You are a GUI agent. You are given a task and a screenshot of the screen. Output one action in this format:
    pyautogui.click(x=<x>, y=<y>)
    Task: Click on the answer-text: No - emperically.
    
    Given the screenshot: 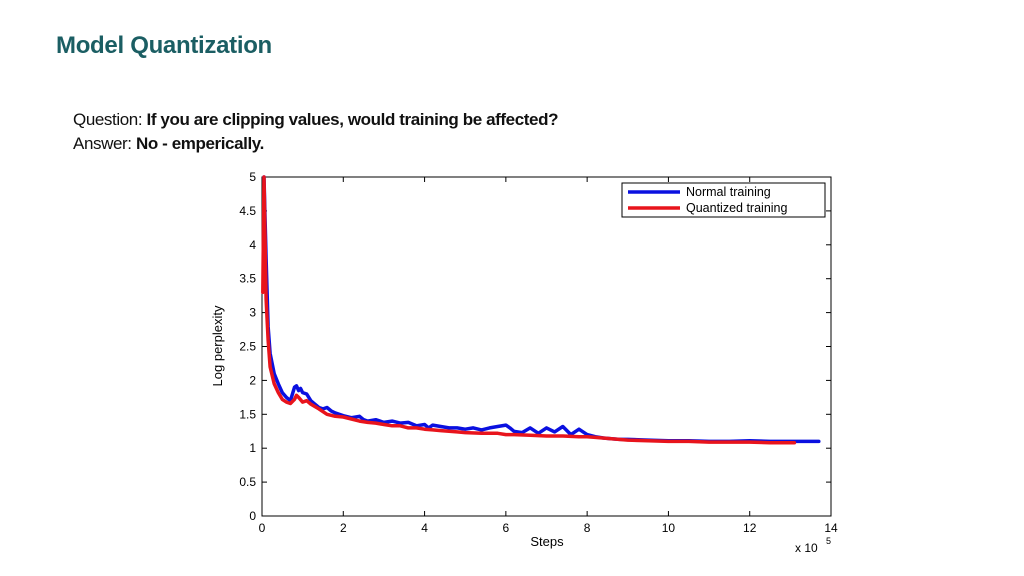 What is the action you would take?
    pyautogui.click(x=199, y=143)
    